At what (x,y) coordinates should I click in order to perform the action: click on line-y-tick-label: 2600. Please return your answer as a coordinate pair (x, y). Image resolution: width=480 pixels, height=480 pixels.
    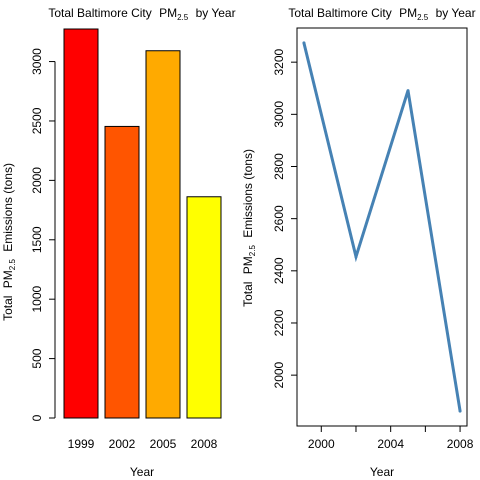
    Looking at the image, I should click on (279, 218).